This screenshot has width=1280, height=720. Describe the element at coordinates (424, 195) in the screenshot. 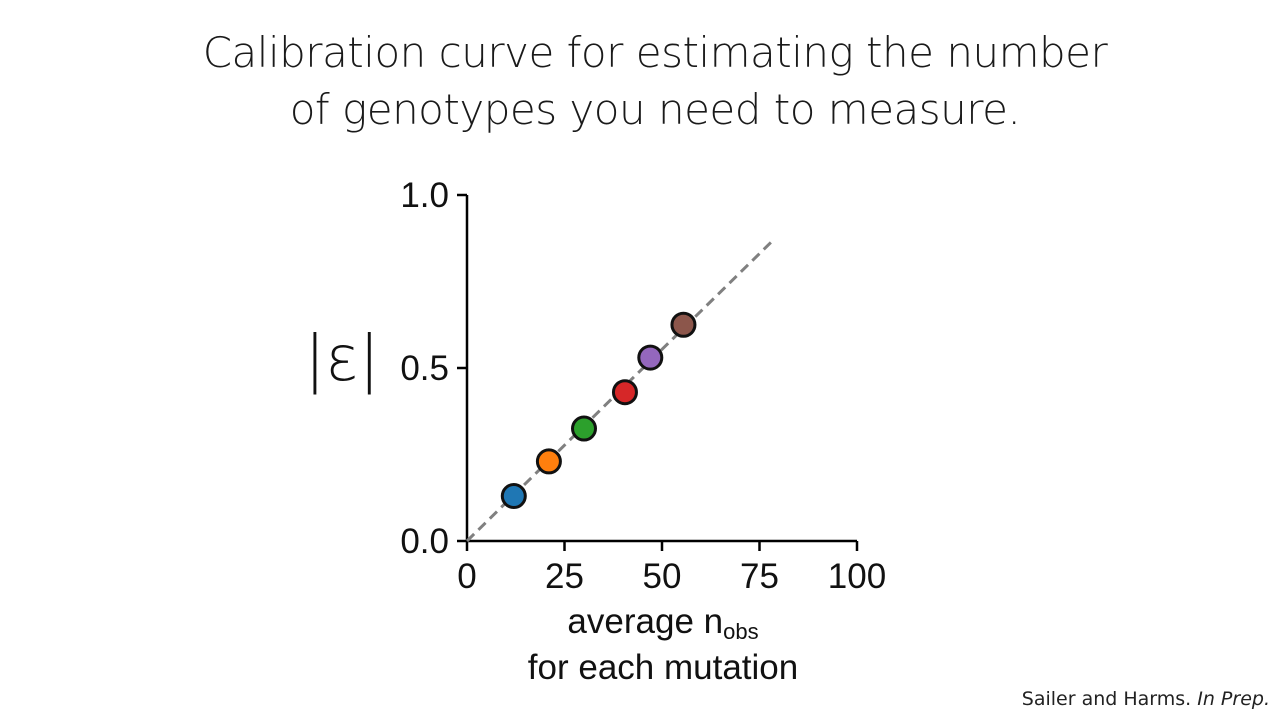

I see `y-tick-label: 1.0` at that location.